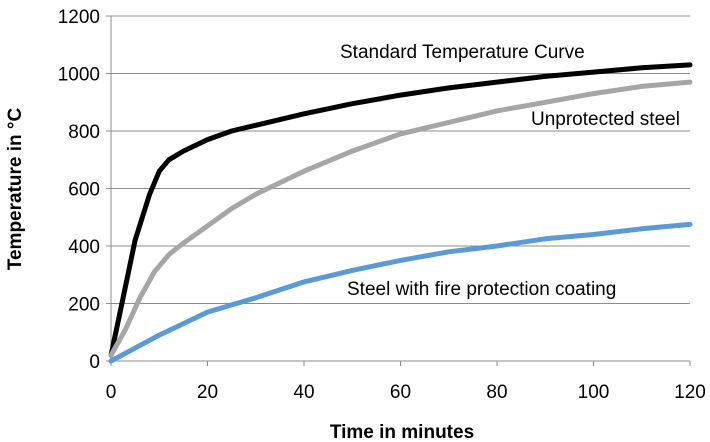  I want to click on y-tick-label: 1200, so click(79, 17).